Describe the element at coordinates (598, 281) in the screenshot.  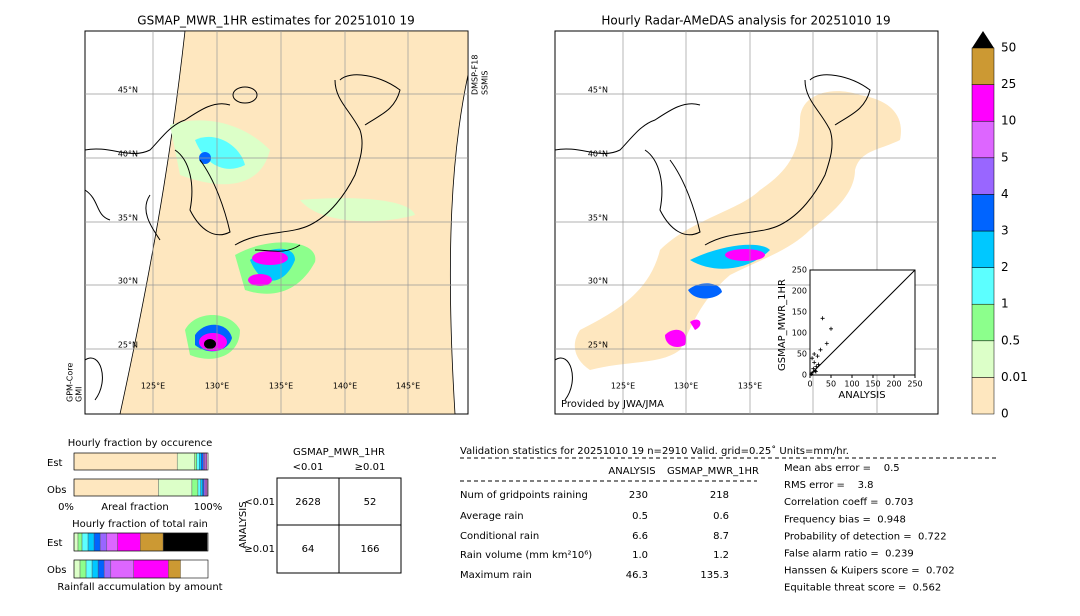
I see `lat-label: 30°N` at that location.